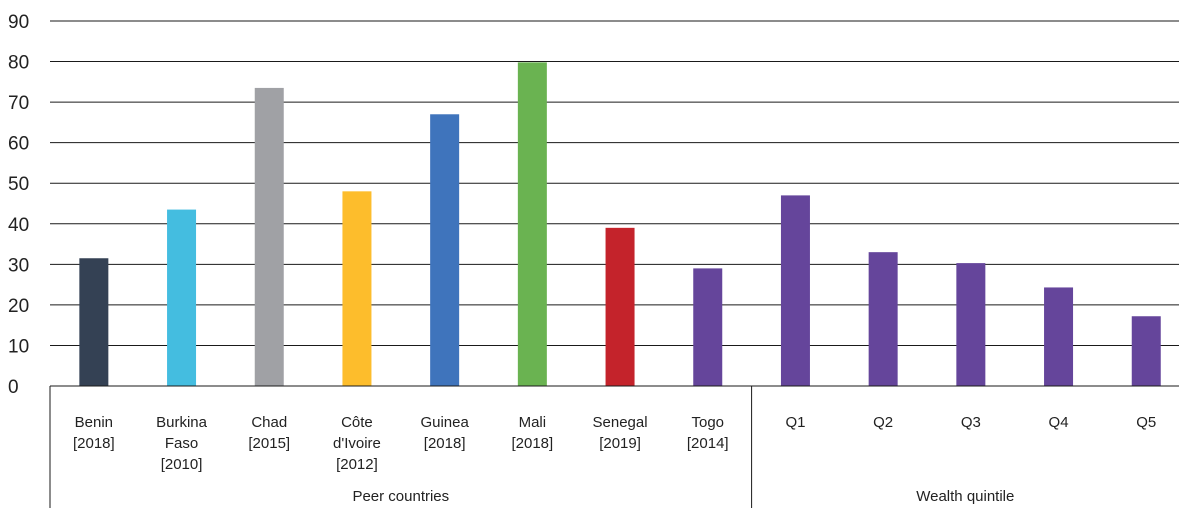 Image resolution: width=1179 pixels, height=508 pixels. I want to click on y-axis-ticks: 0 10 20 30 40 50 60 70 80 90, so click(18, 205).